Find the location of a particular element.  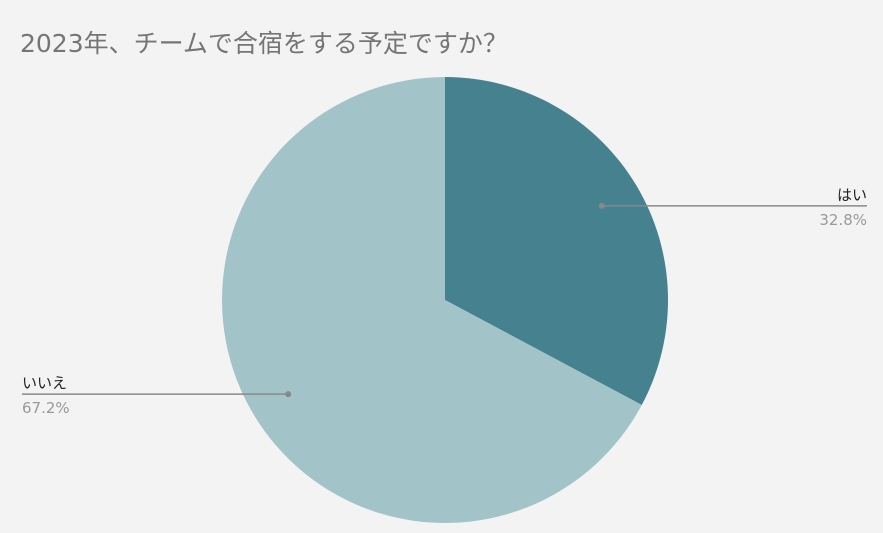

slice-label-0: はい is located at coordinates (852, 195).